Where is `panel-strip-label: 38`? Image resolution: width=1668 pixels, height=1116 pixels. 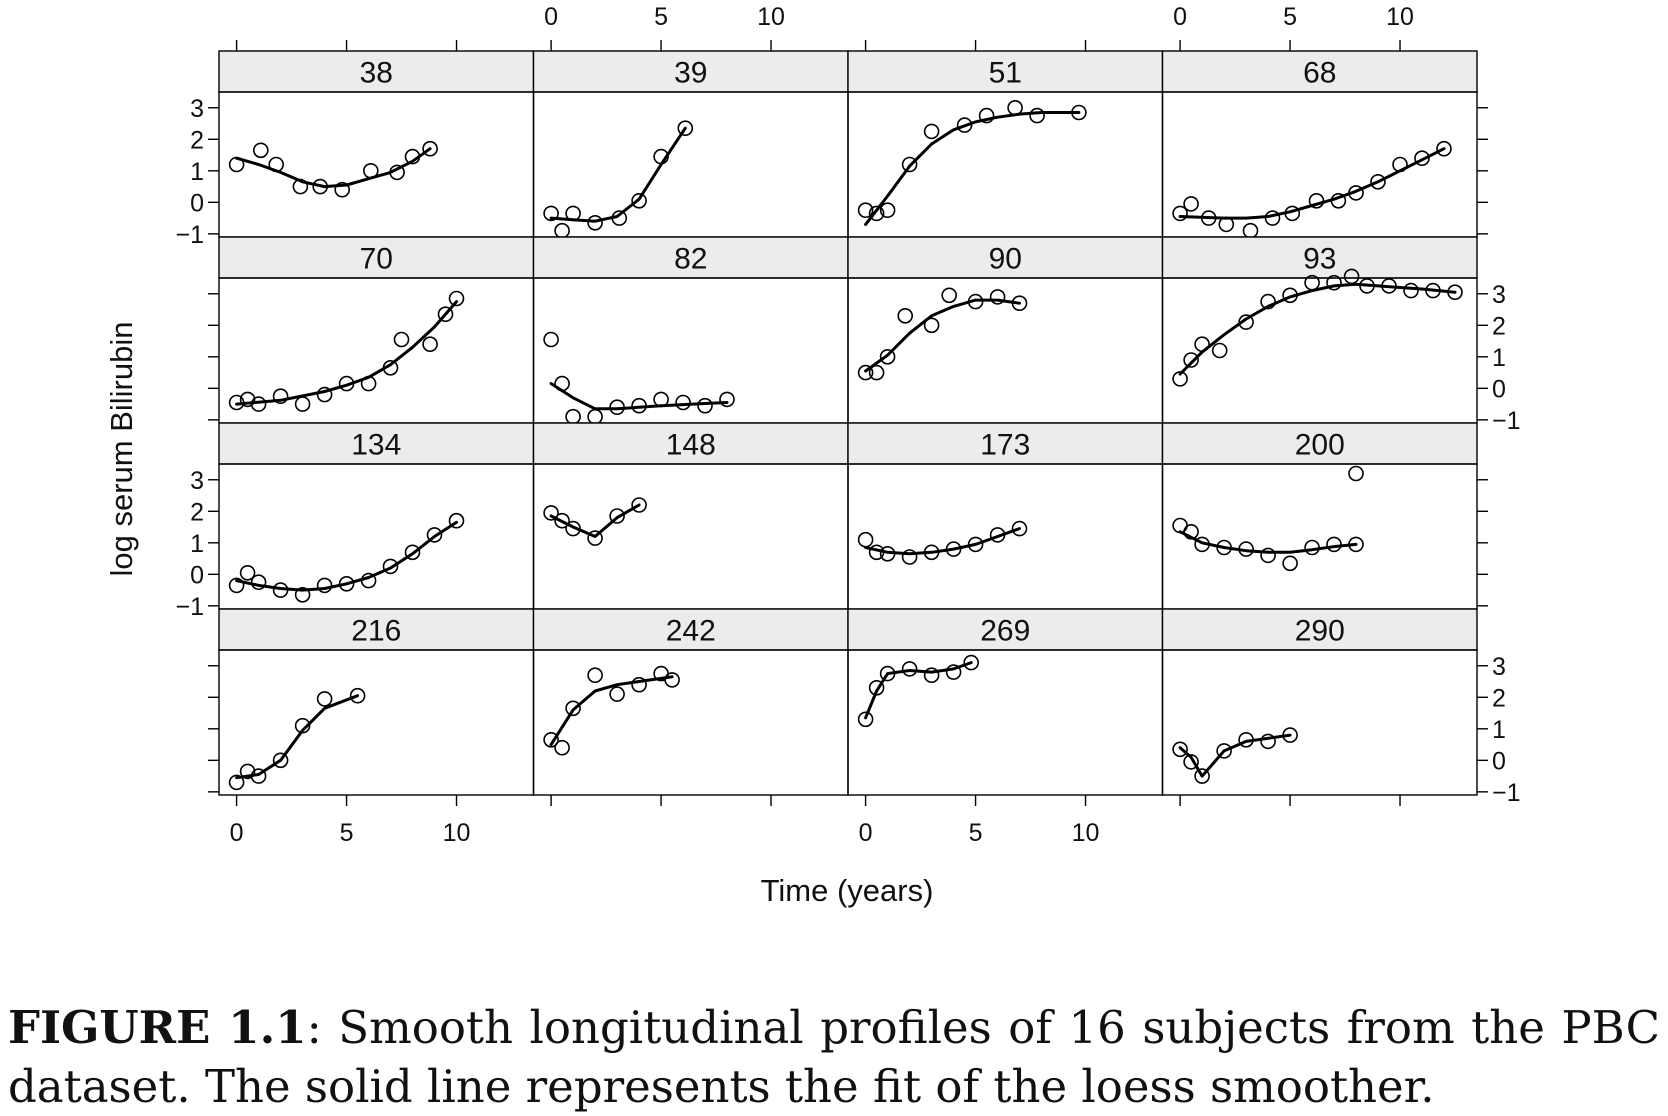 panel-strip-label: 38 is located at coordinates (376, 73).